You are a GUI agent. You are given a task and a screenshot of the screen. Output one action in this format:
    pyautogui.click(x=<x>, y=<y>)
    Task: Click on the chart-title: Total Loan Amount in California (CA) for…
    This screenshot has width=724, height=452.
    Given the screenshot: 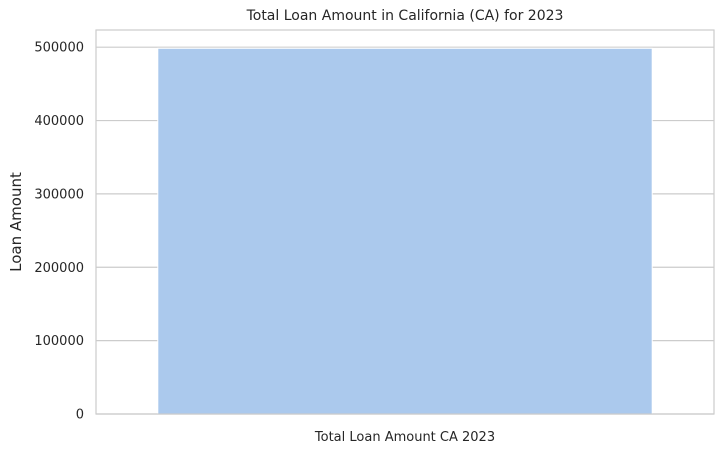 What is the action you would take?
    pyautogui.click(x=405, y=16)
    